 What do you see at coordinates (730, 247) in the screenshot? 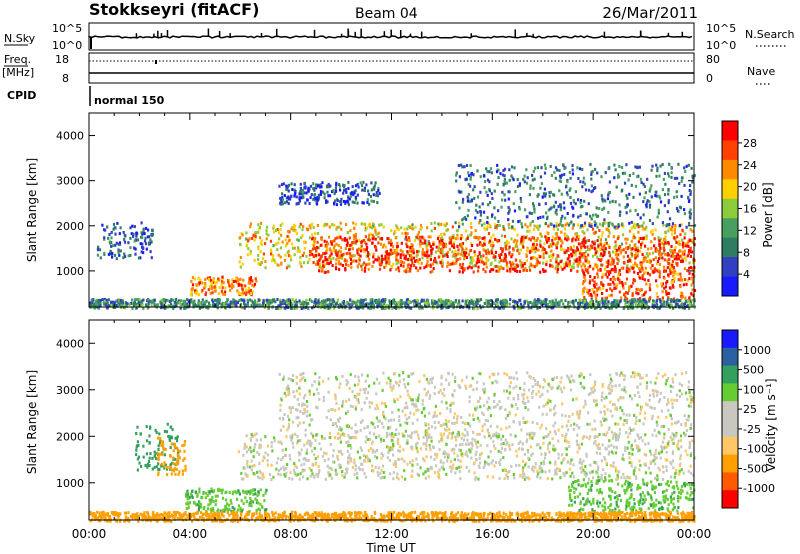
I see `colorbar-swatch` at bounding box center [730, 247].